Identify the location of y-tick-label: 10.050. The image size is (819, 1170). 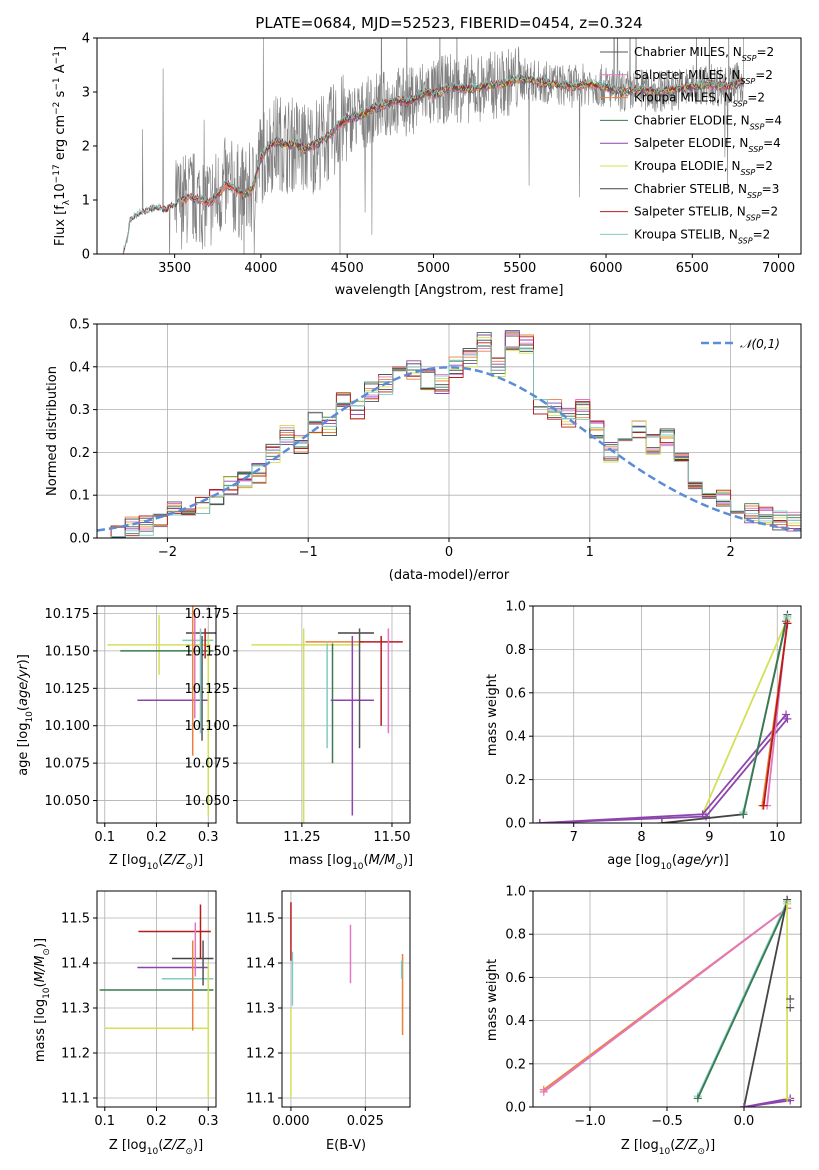
(208, 801).